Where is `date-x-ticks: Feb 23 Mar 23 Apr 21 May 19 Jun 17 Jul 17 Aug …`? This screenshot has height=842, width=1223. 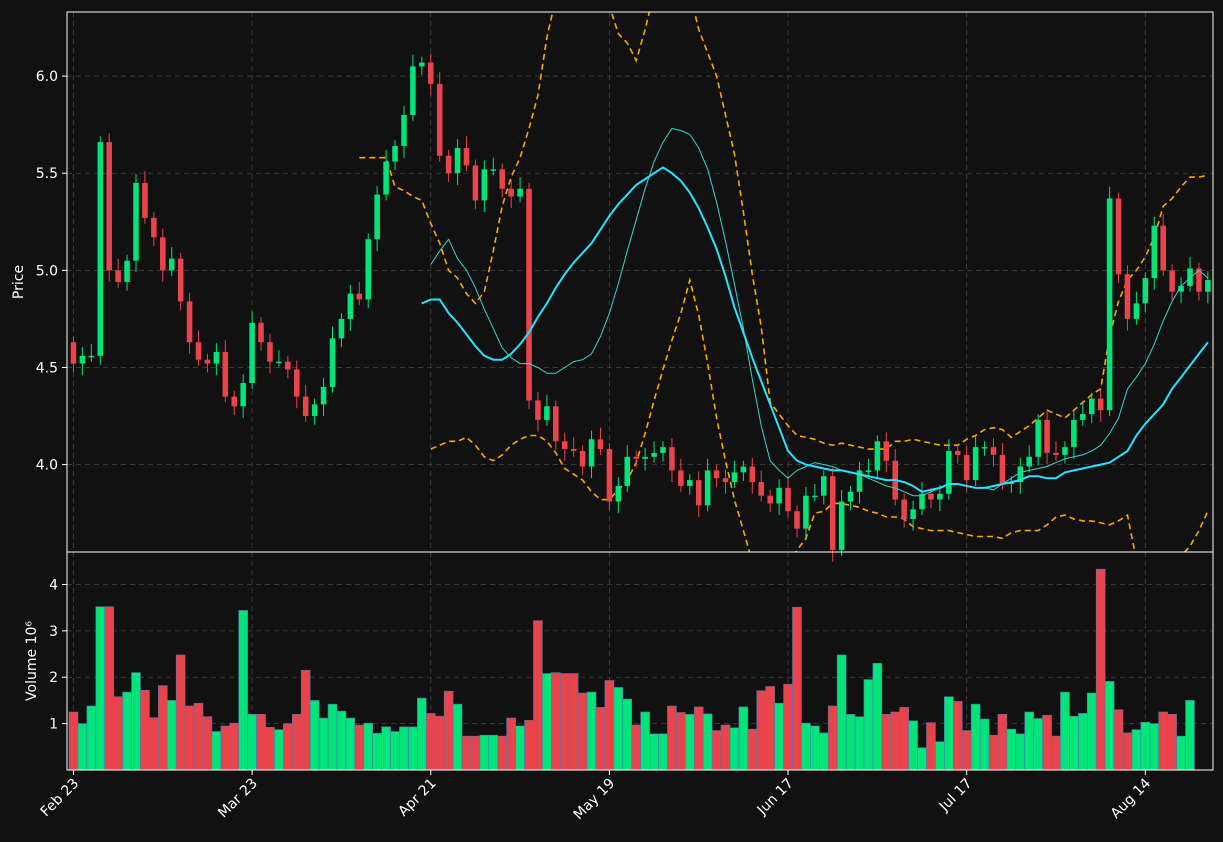
date-x-ticks: Feb 23 Mar 23 Apr 21 May 19 Jun 17 Jul 17 Aug … is located at coordinates (596, 796).